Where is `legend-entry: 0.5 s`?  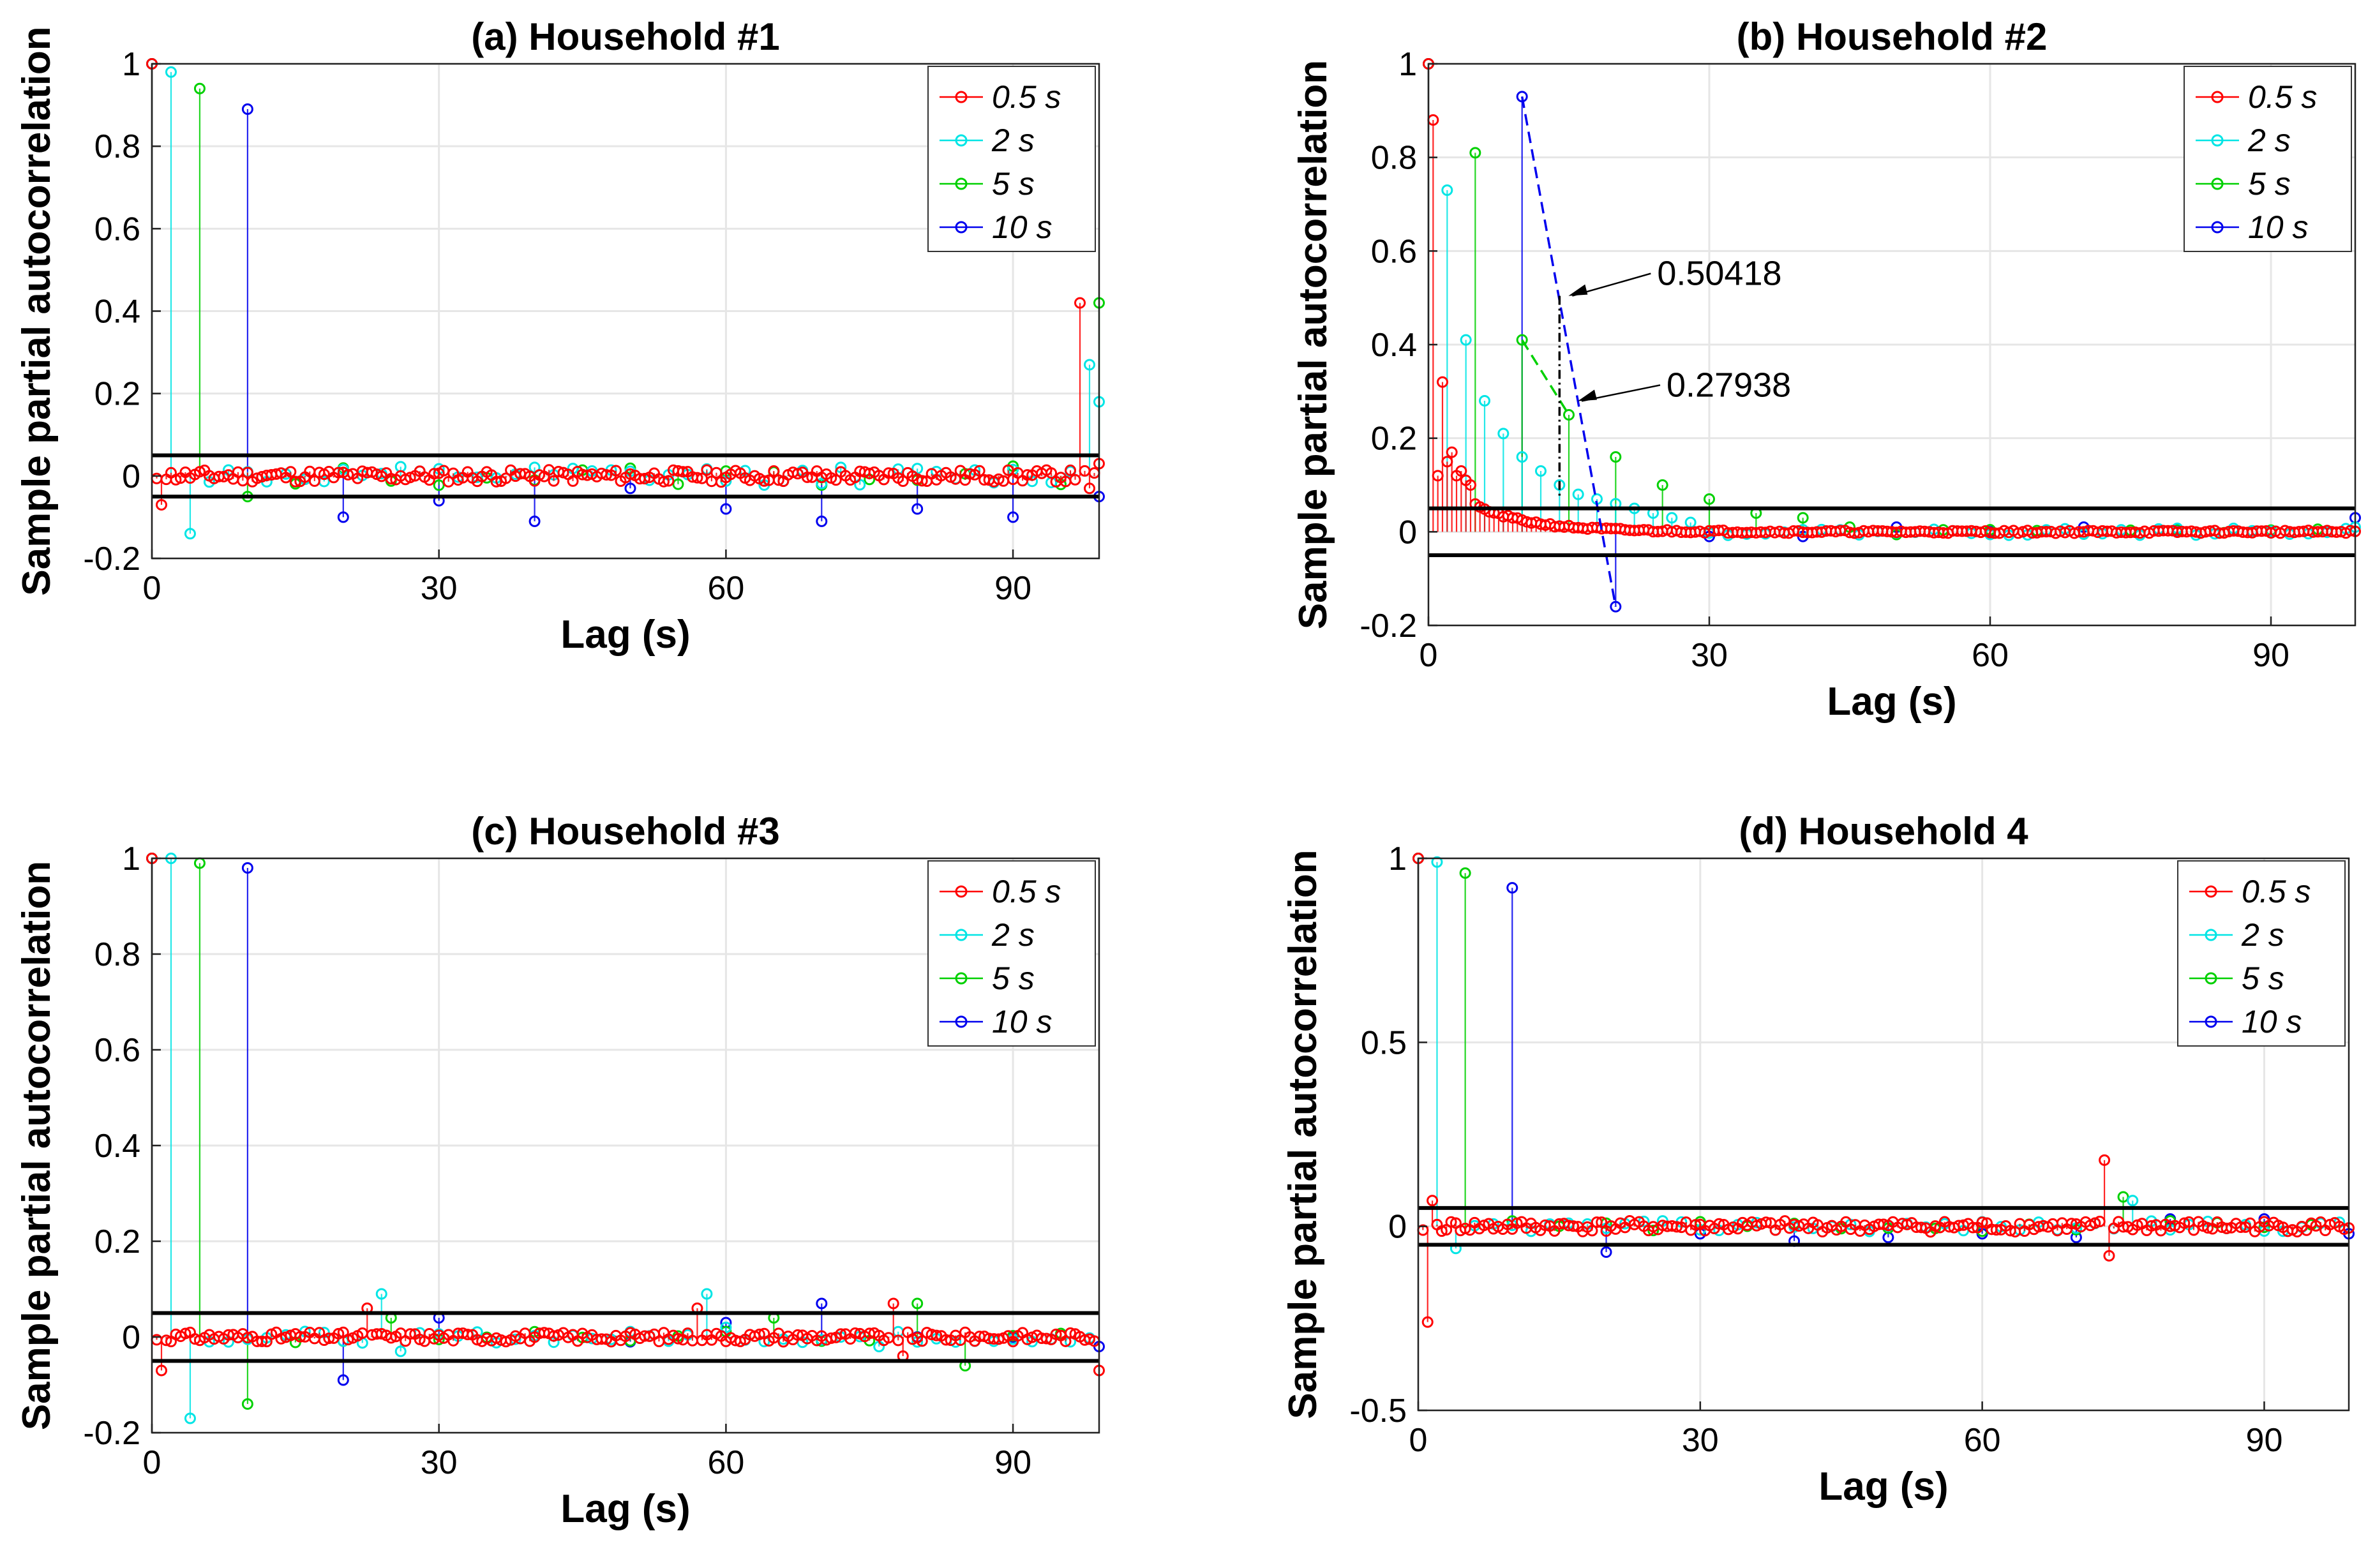
legend-entry: 0.5 s is located at coordinates (1026, 891).